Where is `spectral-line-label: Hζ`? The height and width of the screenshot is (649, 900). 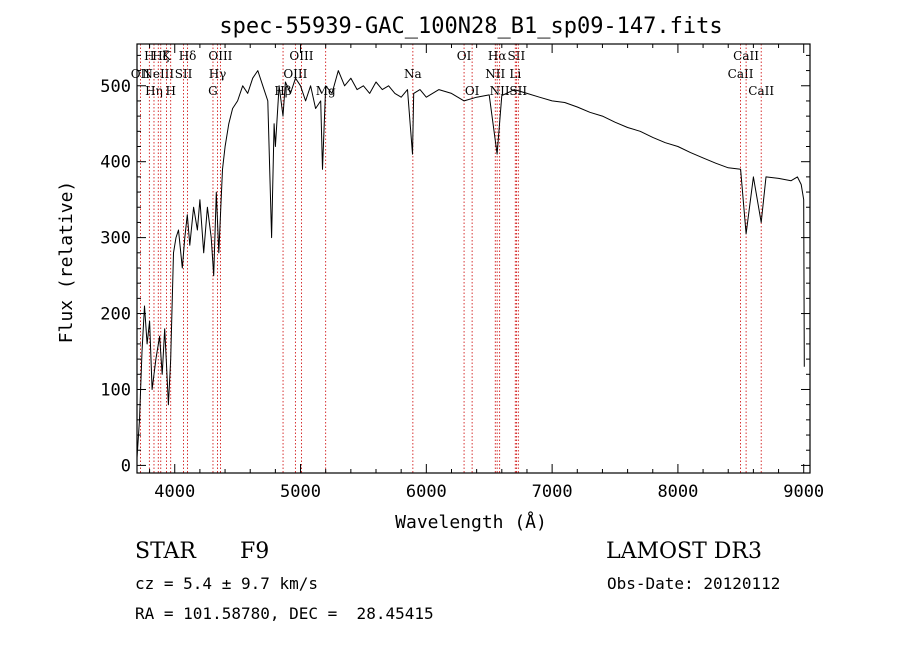
spectral-line-label: Hζ is located at coordinates (160, 56).